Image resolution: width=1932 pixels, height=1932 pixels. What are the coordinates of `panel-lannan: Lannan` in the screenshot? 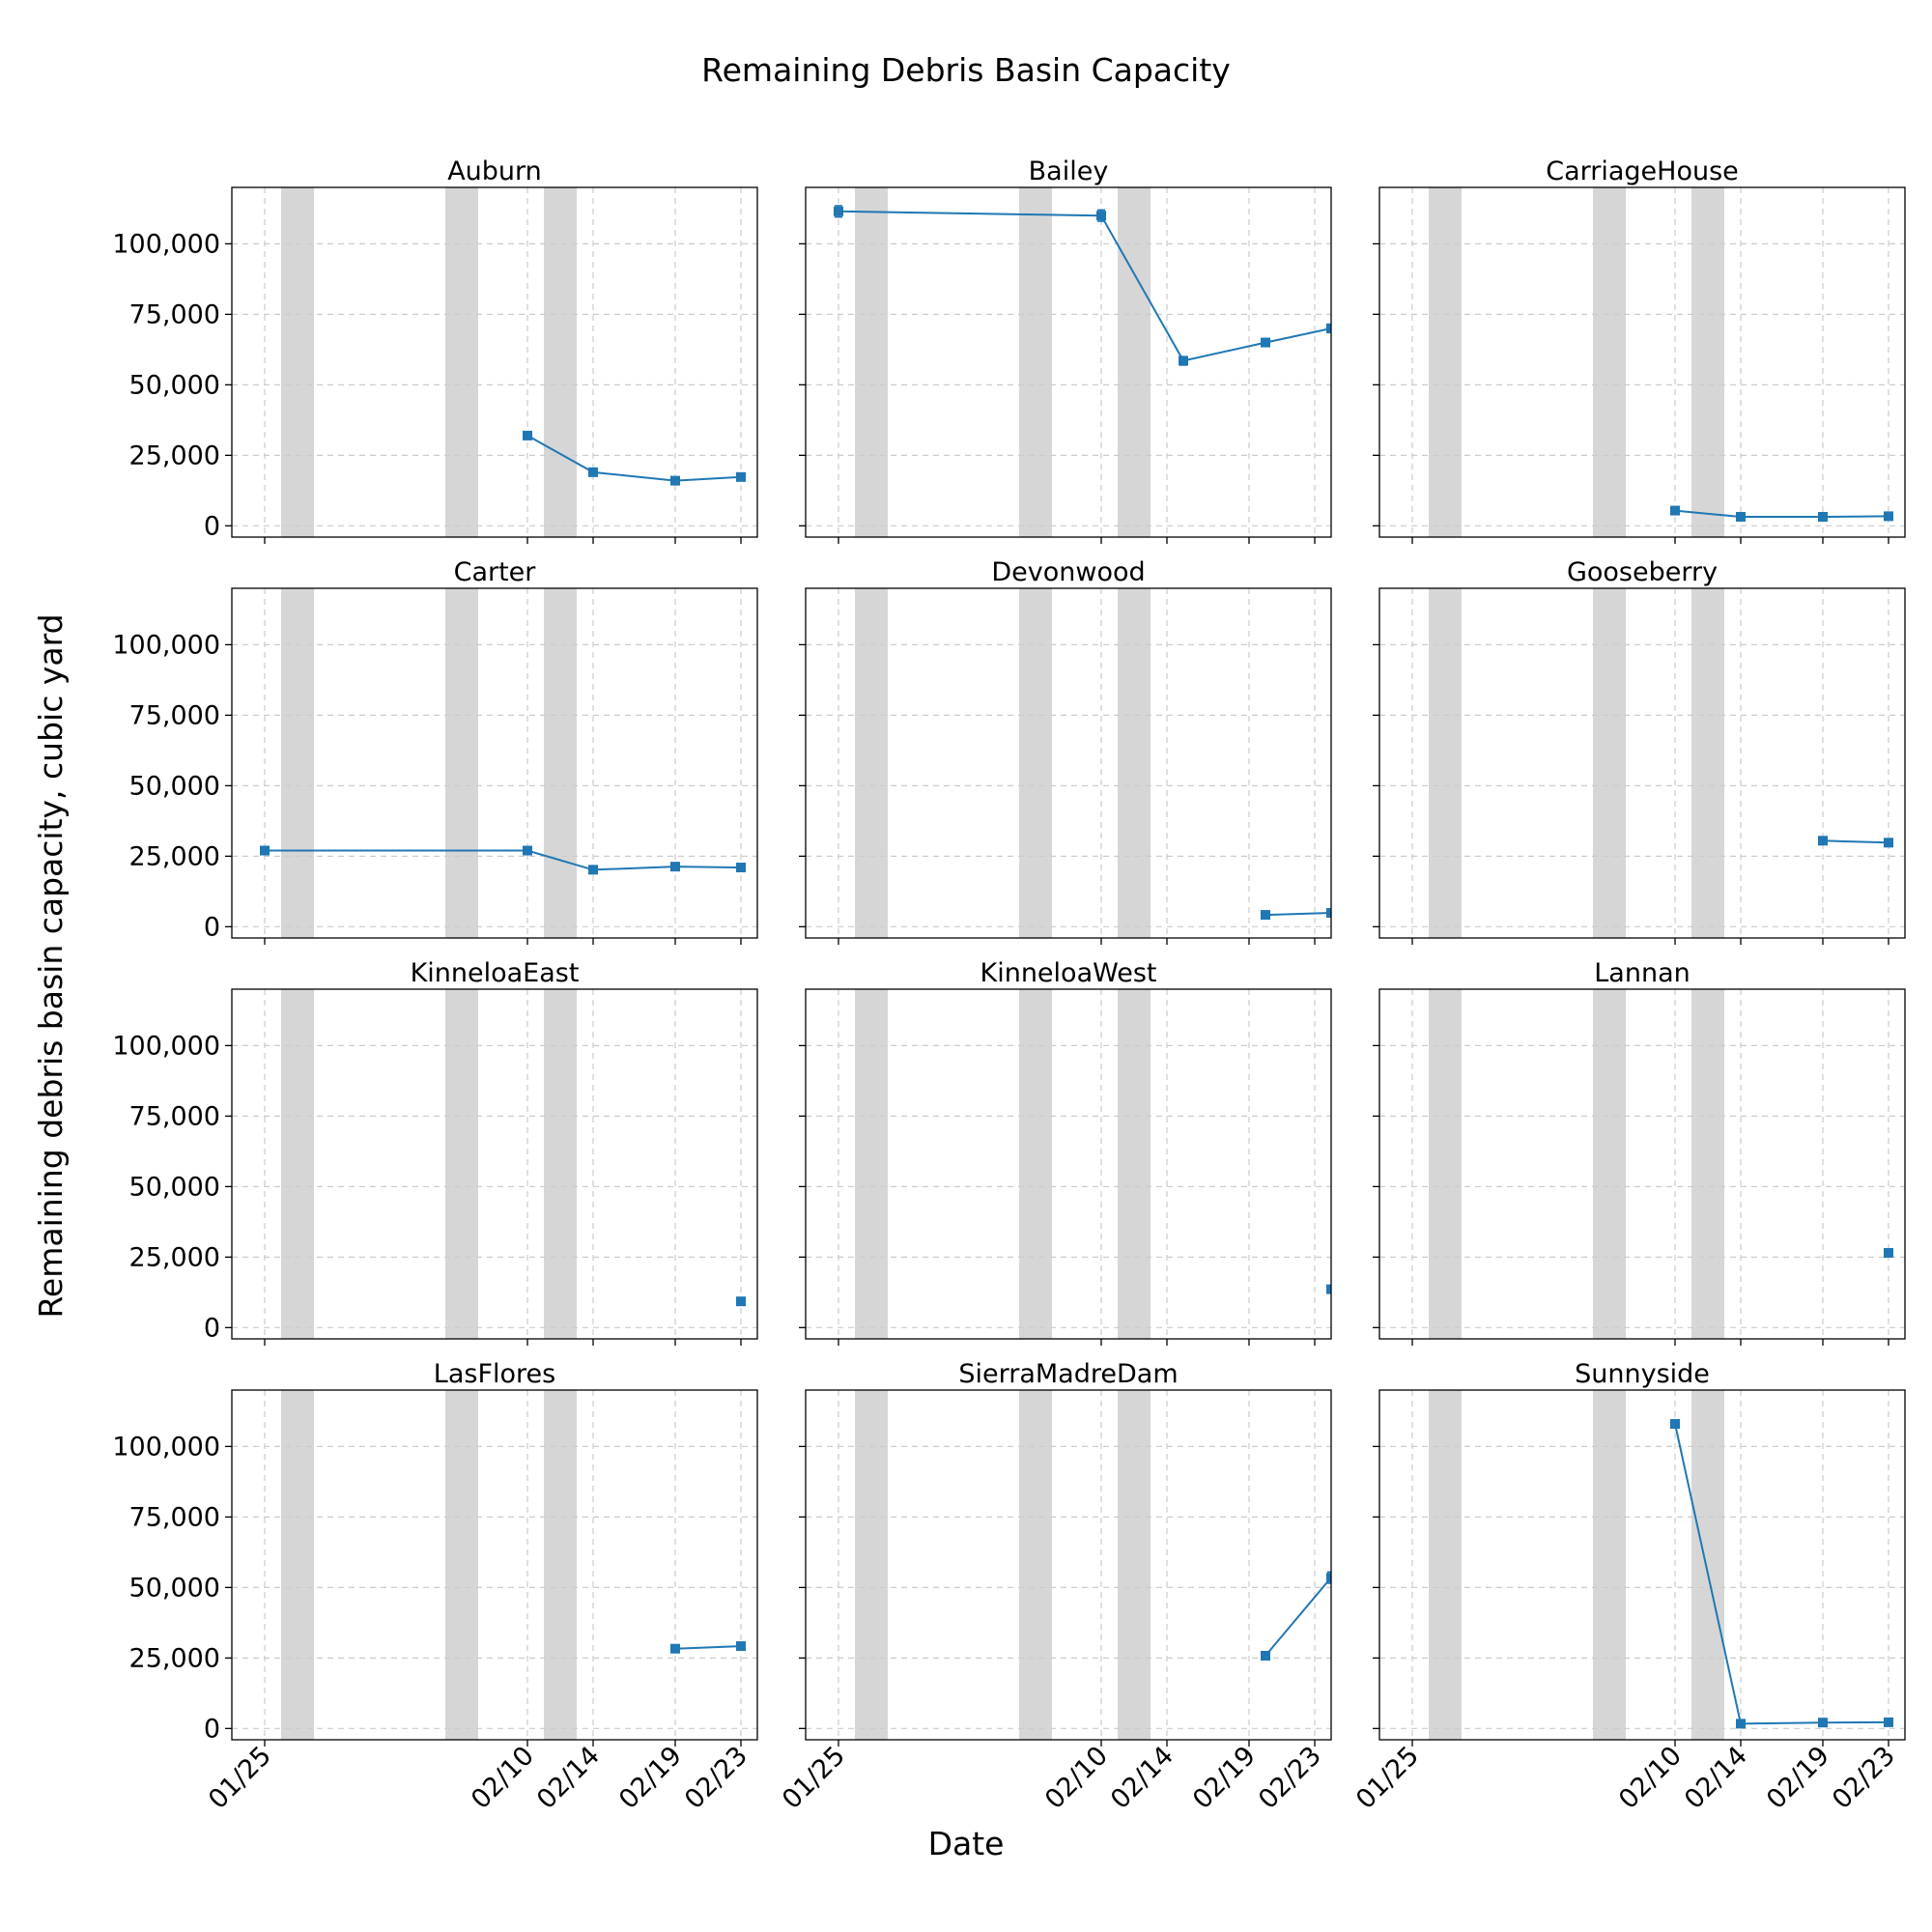 It's located at (1639, 1152).